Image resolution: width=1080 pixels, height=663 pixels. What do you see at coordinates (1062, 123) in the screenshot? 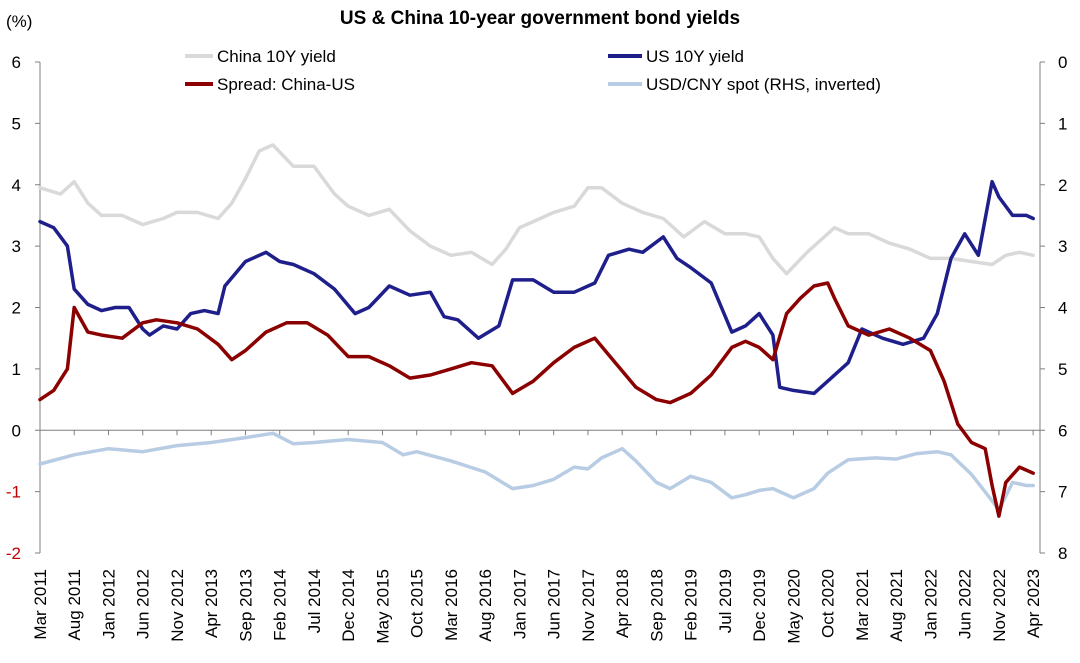
I see `y2-tick-label: 1` at bounding box center [1062, 123].